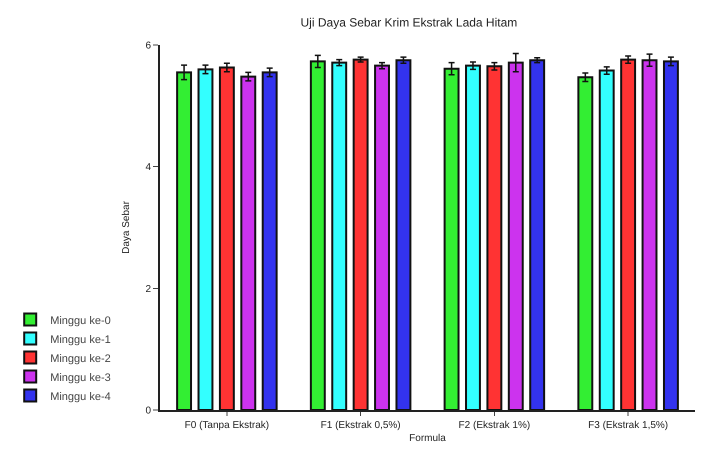  Describe the element at coordinates (494, 425) in the screenshot. I see `x-tick-label: F2 (Ekstrak 1%)` at that location.